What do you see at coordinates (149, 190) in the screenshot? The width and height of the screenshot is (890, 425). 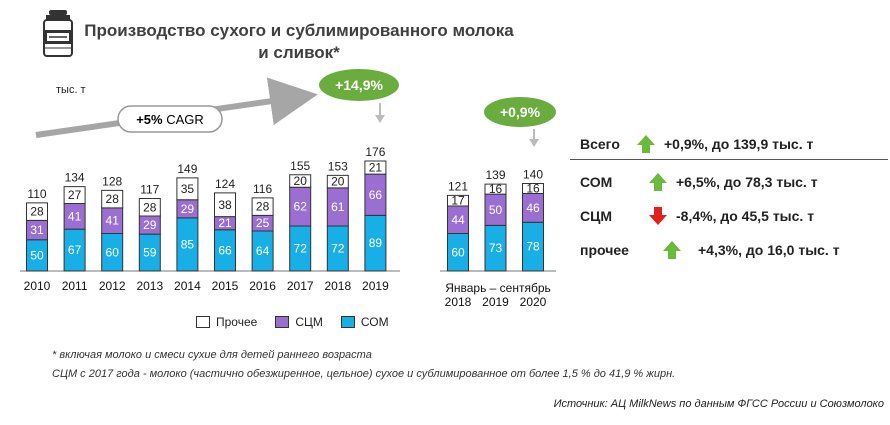 I see `annual-total-2013: 117` at bounding box center [149, 190].